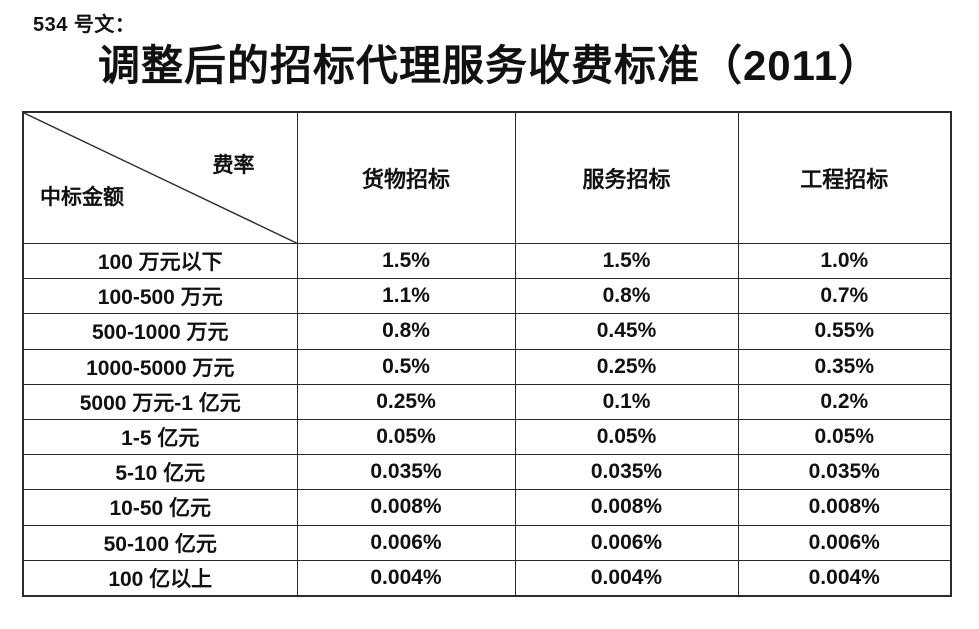 The width and height of the screenshot is (979, 629). I want to click on fee-rate-cell: 0.7%, so click(844, 296).